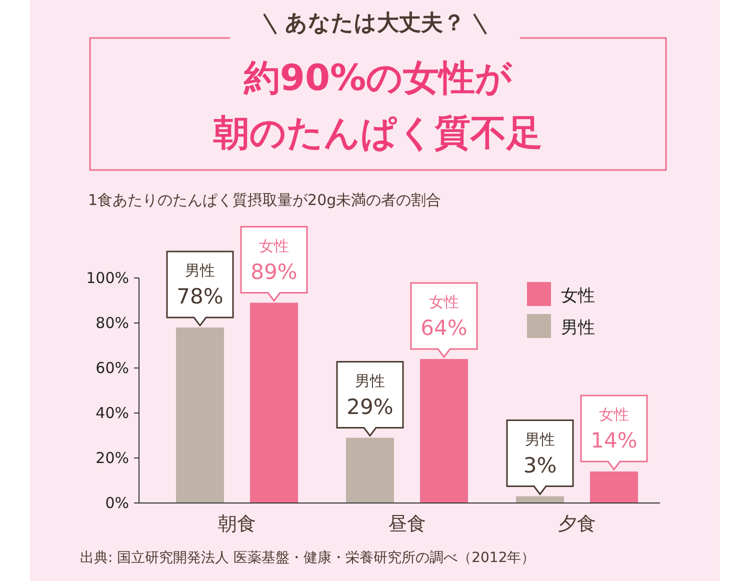 This screenshot has width=750, height=581. I want to click on source-note: 出典: 国立研究開発法人 医薬基盤・健康・栄養研究所の調べ（2012年）, so click(308, 558).